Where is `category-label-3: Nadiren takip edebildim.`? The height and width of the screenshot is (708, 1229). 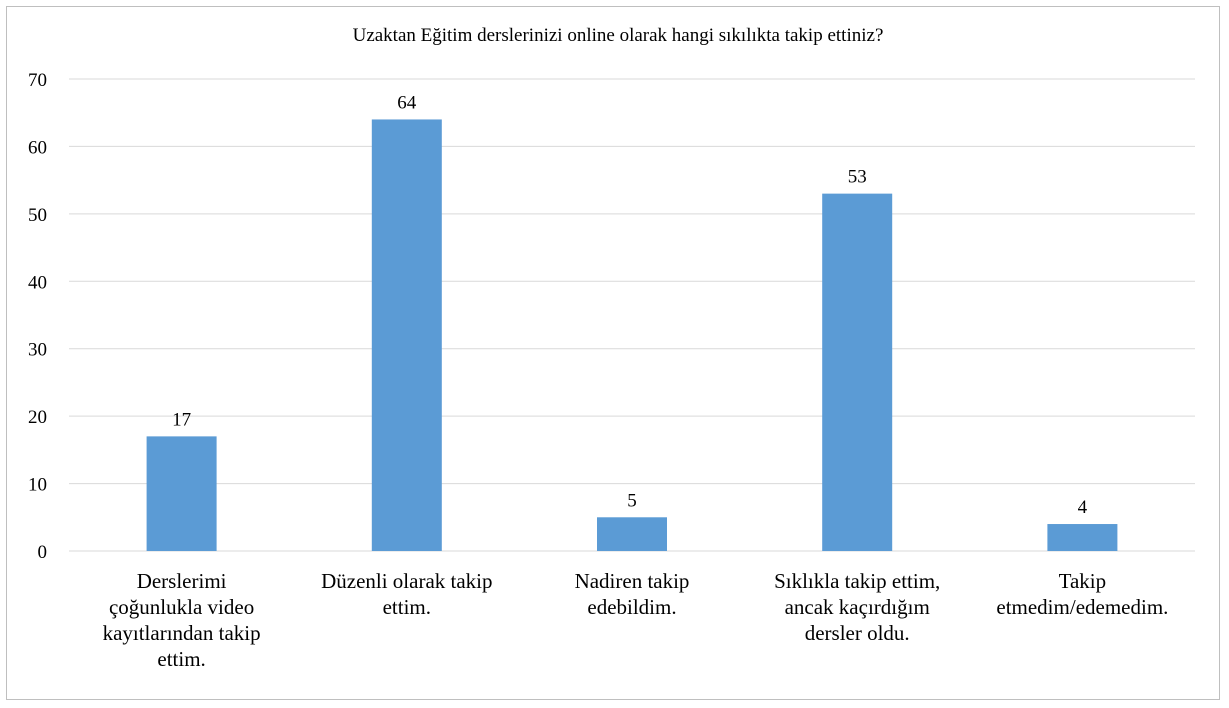
category-label-3: Nadiren takip edebildim. is located at coordinates (632, 594).